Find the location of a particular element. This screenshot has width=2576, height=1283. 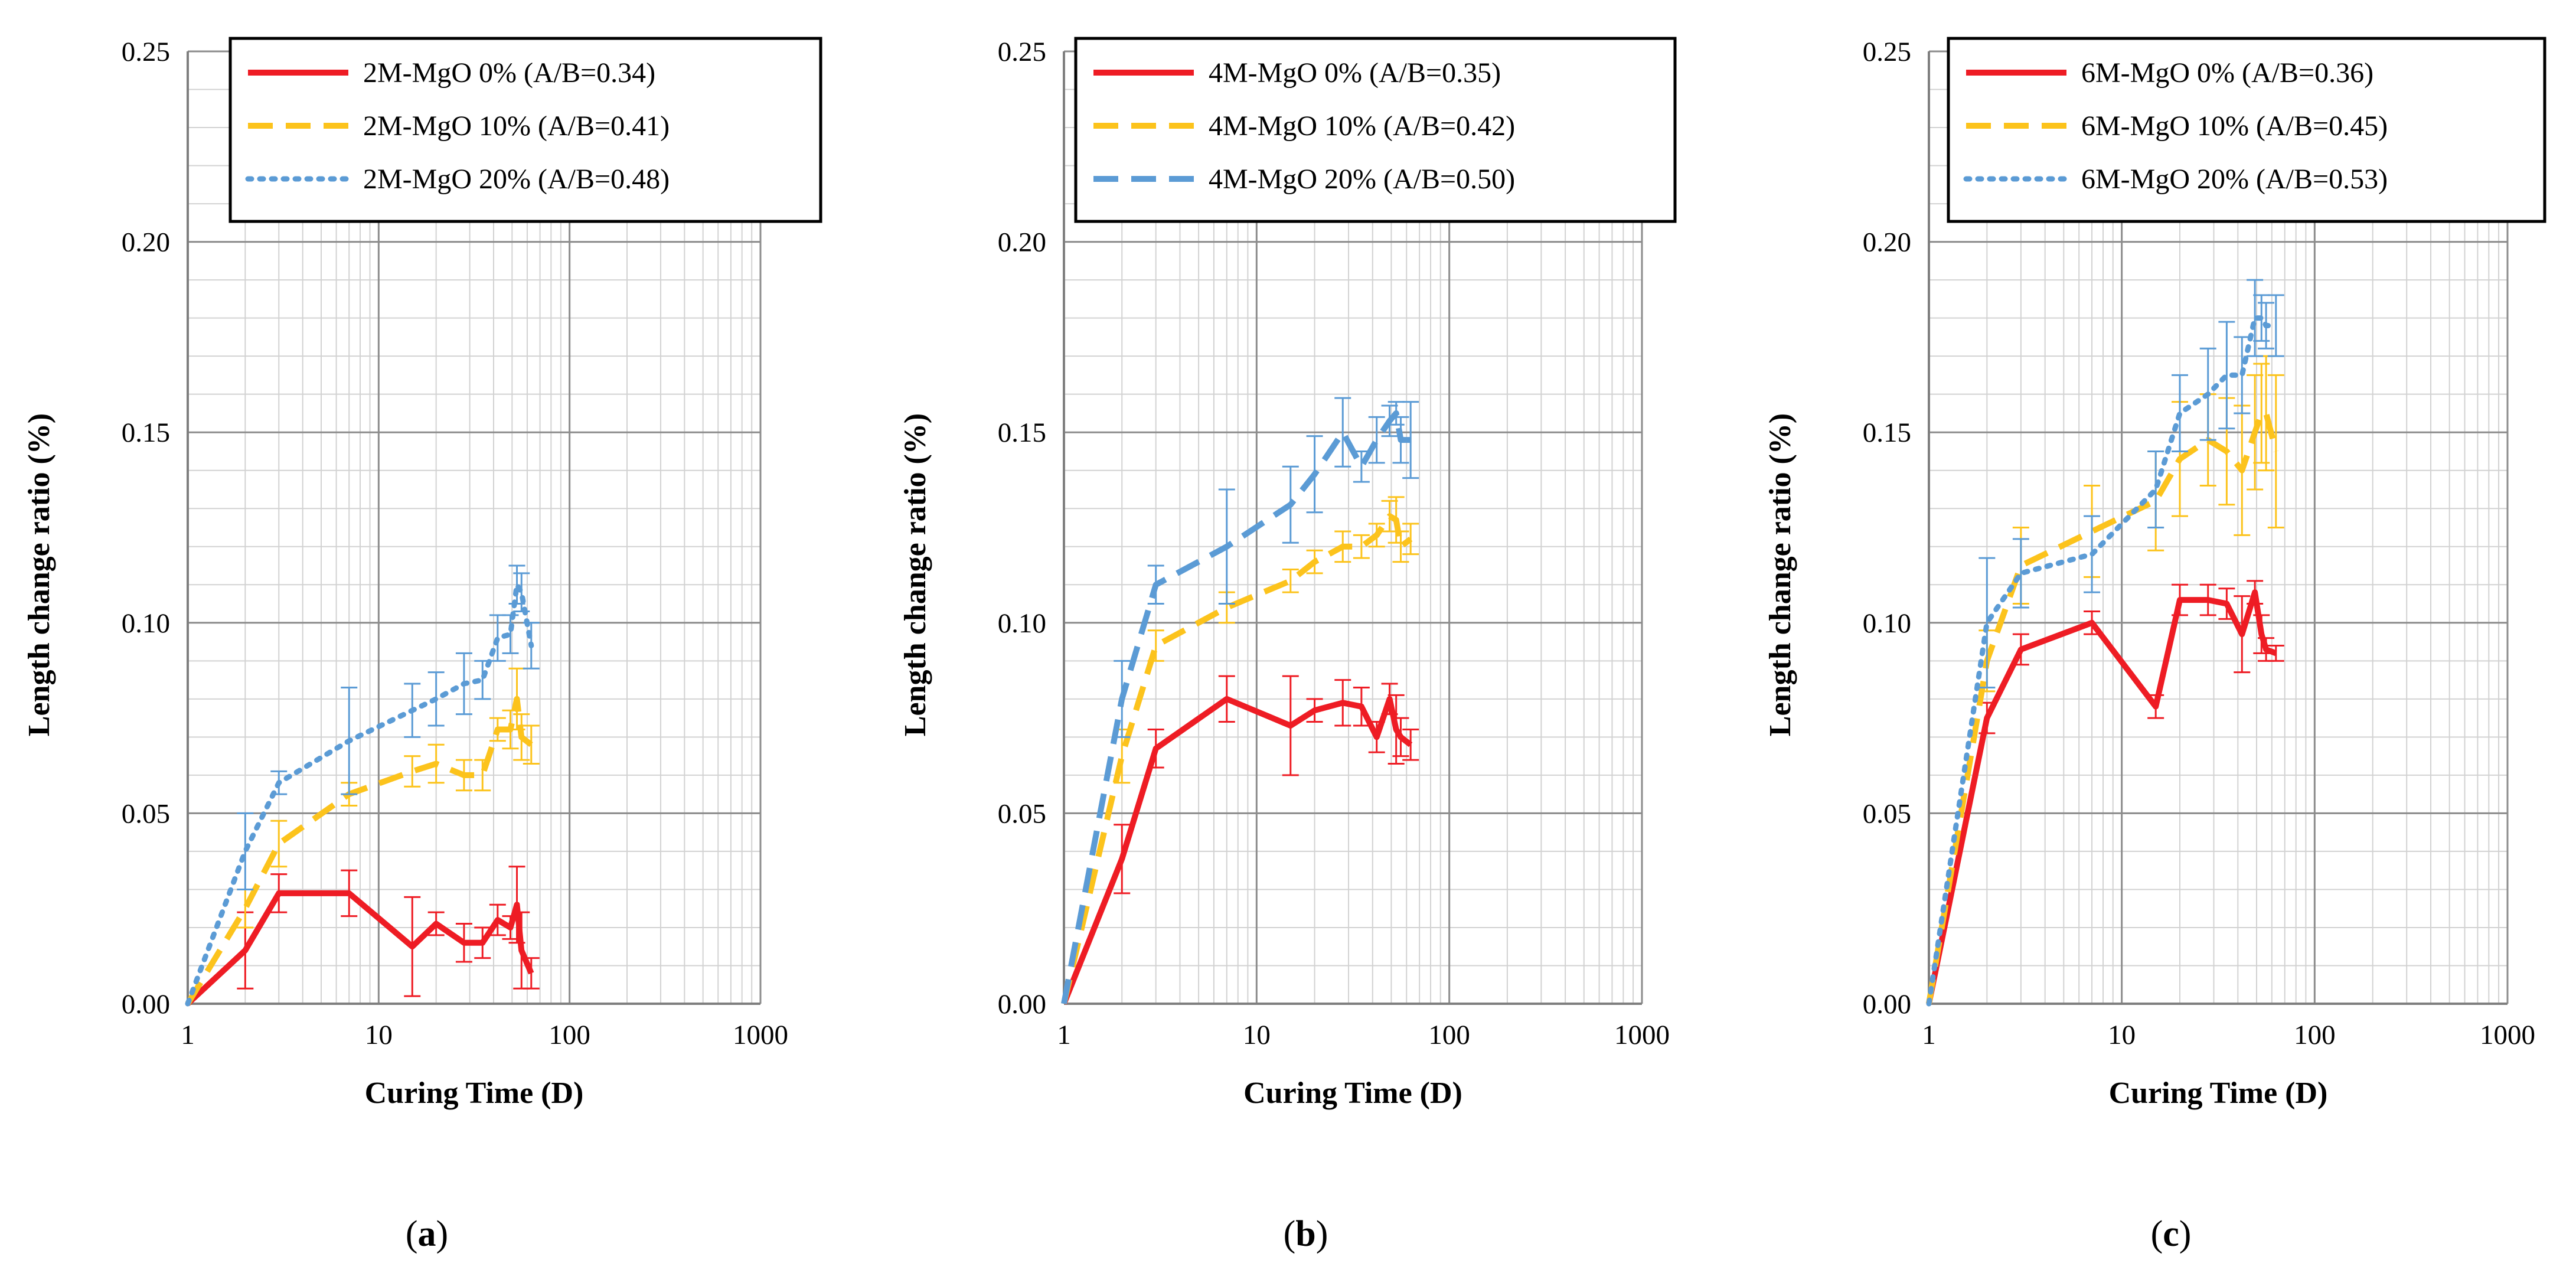

legend-entry: 2M-MgO 0% (A/B=0.34) is located at coordinates (509, 73).